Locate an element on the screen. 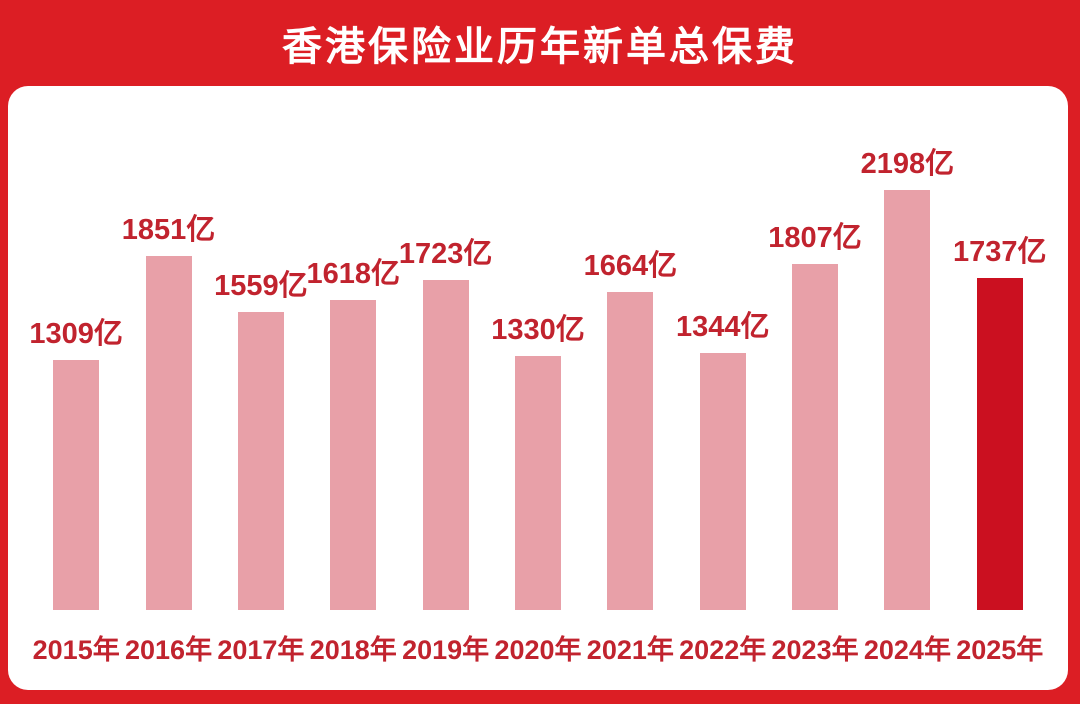 The image size is (1080, 704). x-axis-label: 2015年 is located at coordinates (76, 649).